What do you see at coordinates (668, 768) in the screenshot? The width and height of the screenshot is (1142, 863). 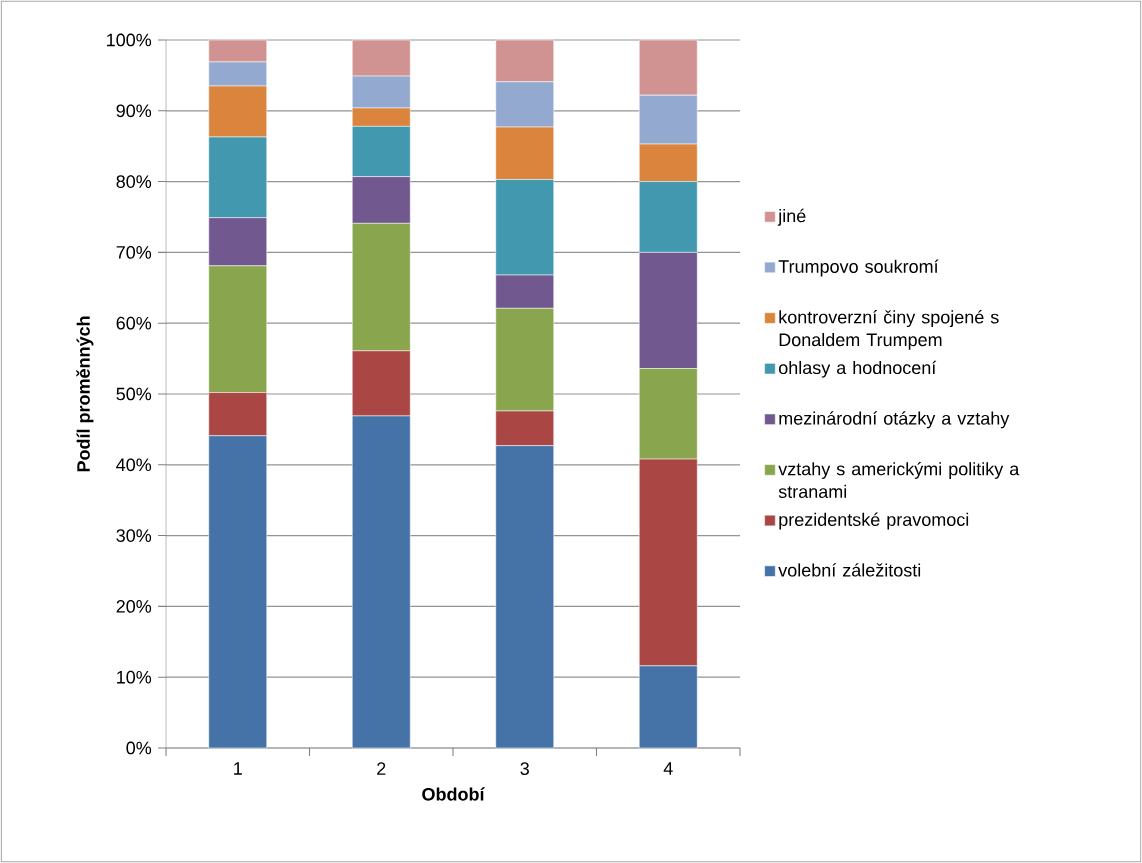 I see `x-tick-label: 4` at bounding box center [668, 768].